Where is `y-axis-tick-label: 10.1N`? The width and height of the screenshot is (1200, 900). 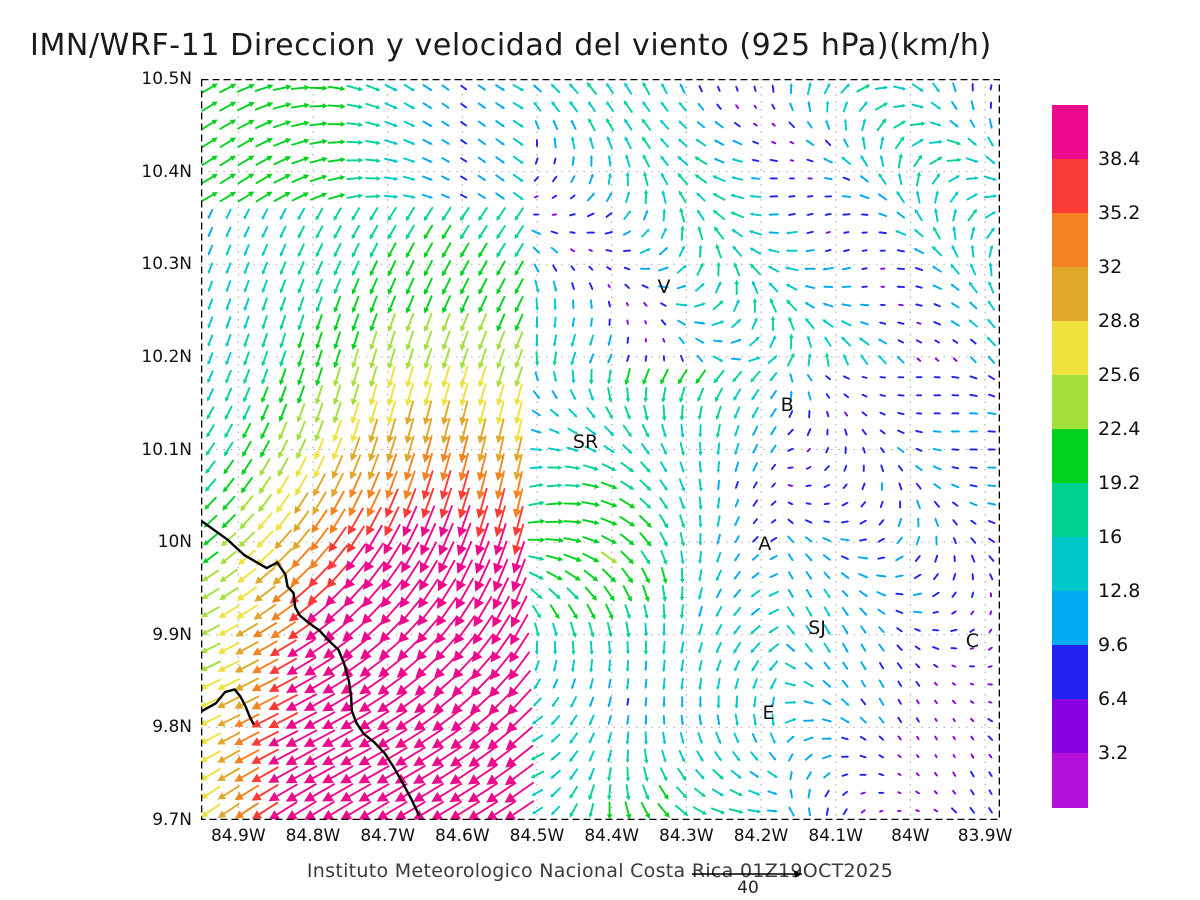 y-axis-tick-label: 10.1N is located at coordinates (166, 449).